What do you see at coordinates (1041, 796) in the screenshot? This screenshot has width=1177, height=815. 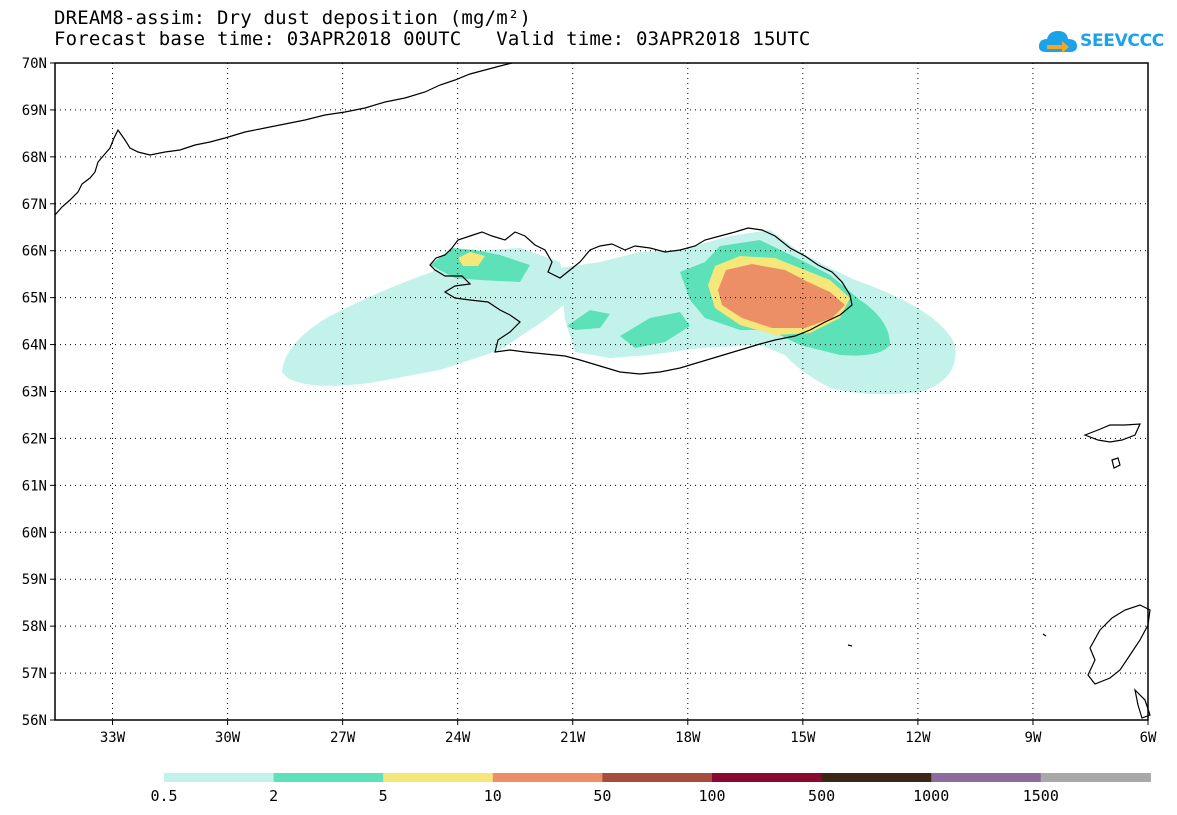 I see `colorbar-label: 1500` at bounding box center [1041, 796].